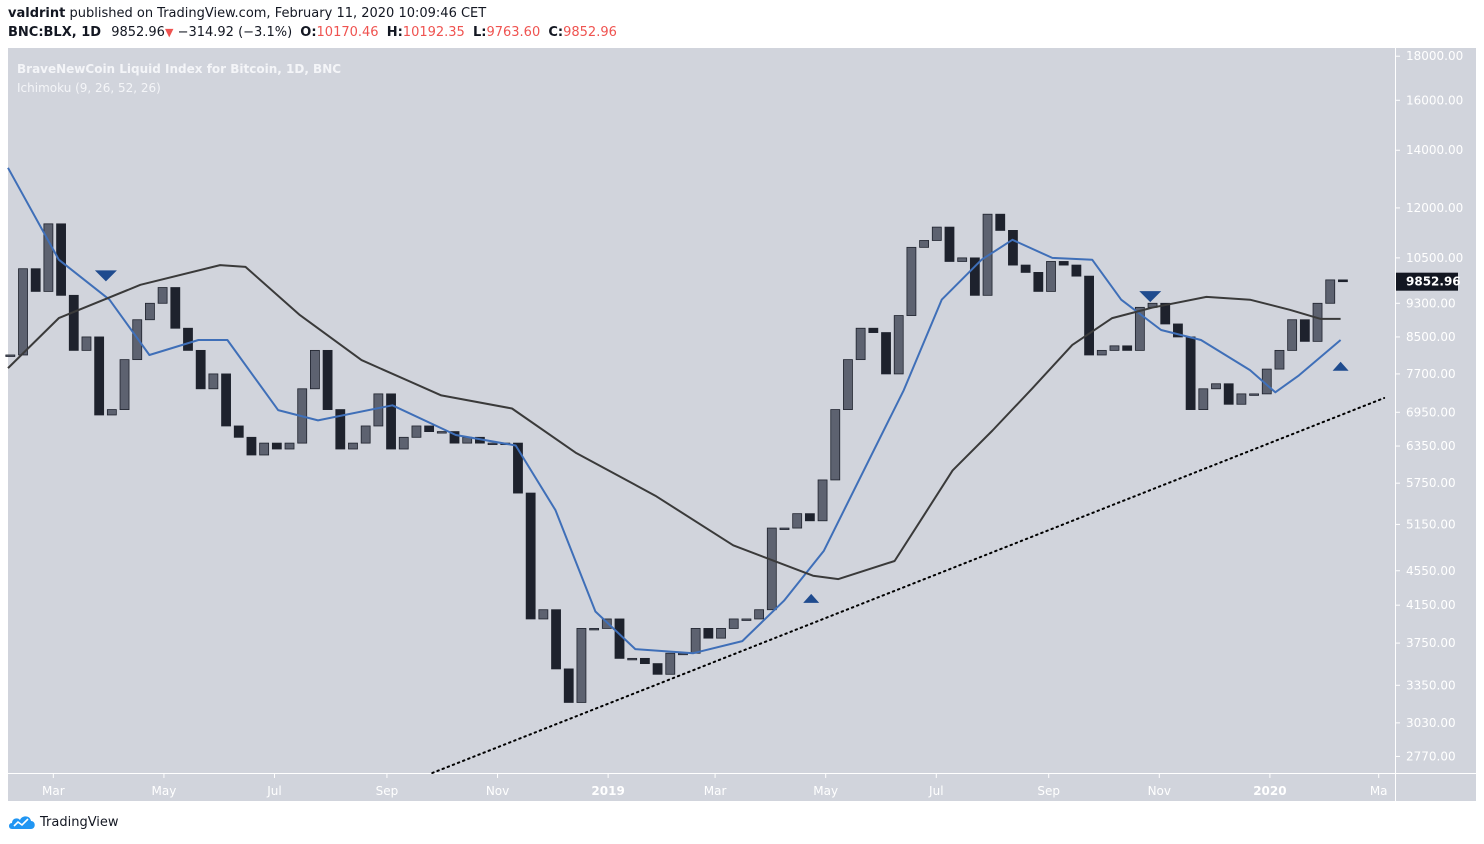  I want to click on price-tick-label: 16000.00, so click(1434, 100).